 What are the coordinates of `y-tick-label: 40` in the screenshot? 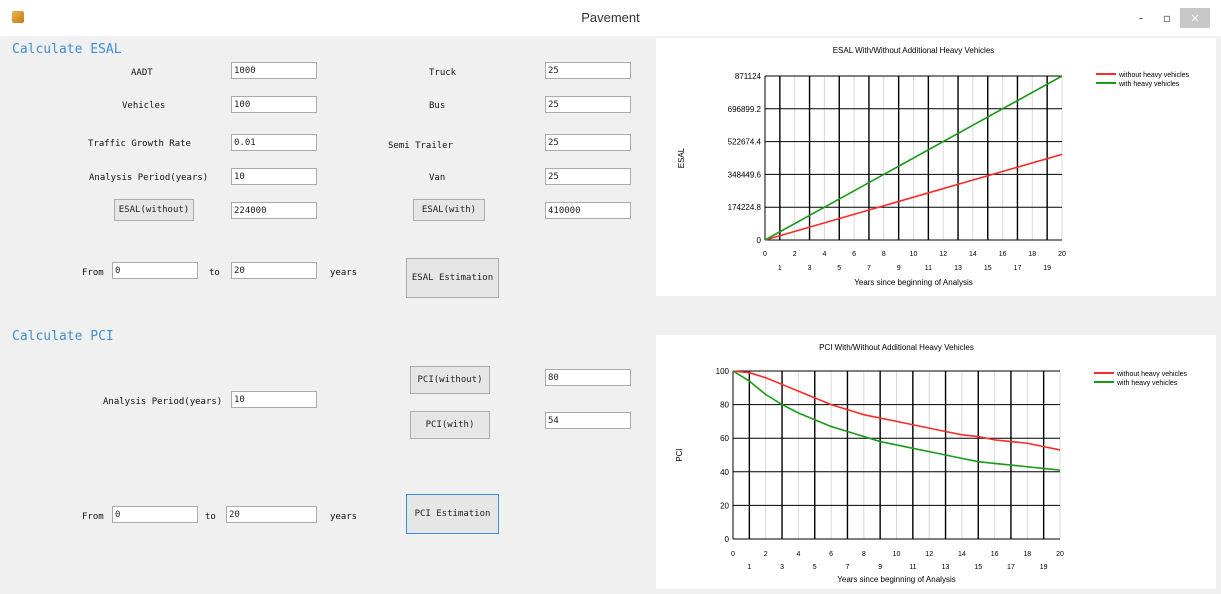 It's located at (724, 472).